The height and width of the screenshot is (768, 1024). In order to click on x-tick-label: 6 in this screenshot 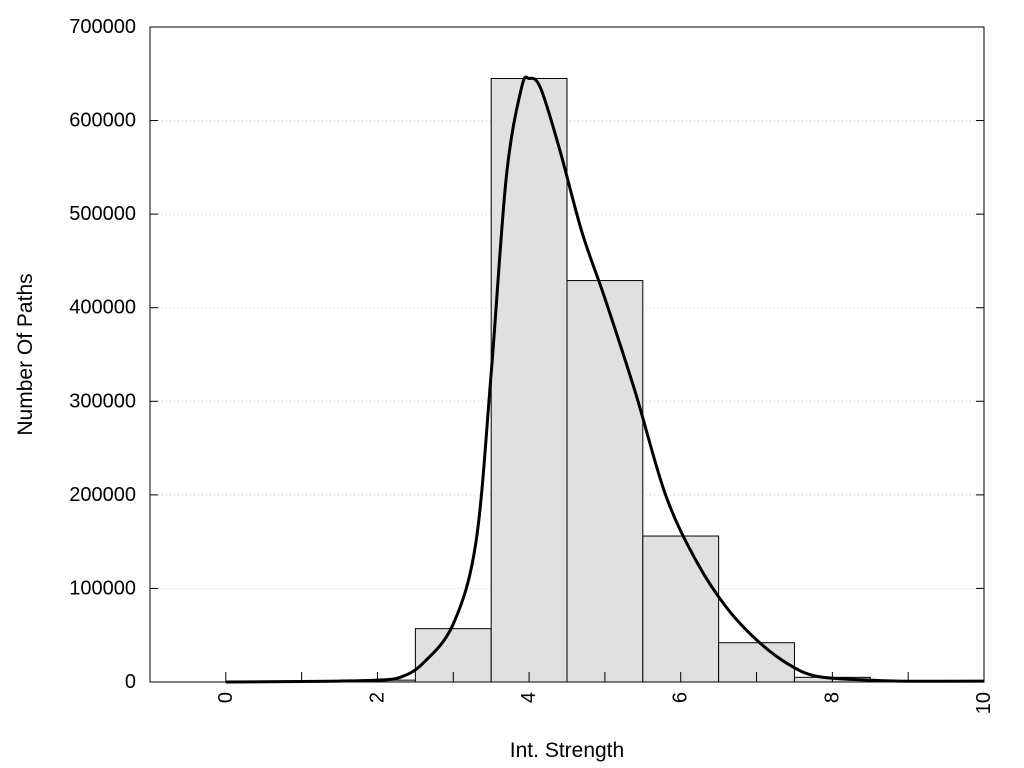, I will do `click(681, 697)`.